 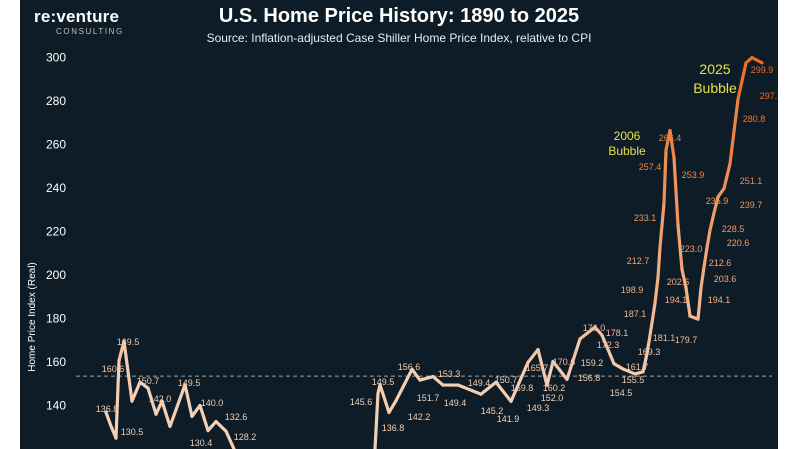 What do you see at coordinates (128, 342) in the screenshot?
I see `data-label: 169.5` at bounding box center [128, 342].